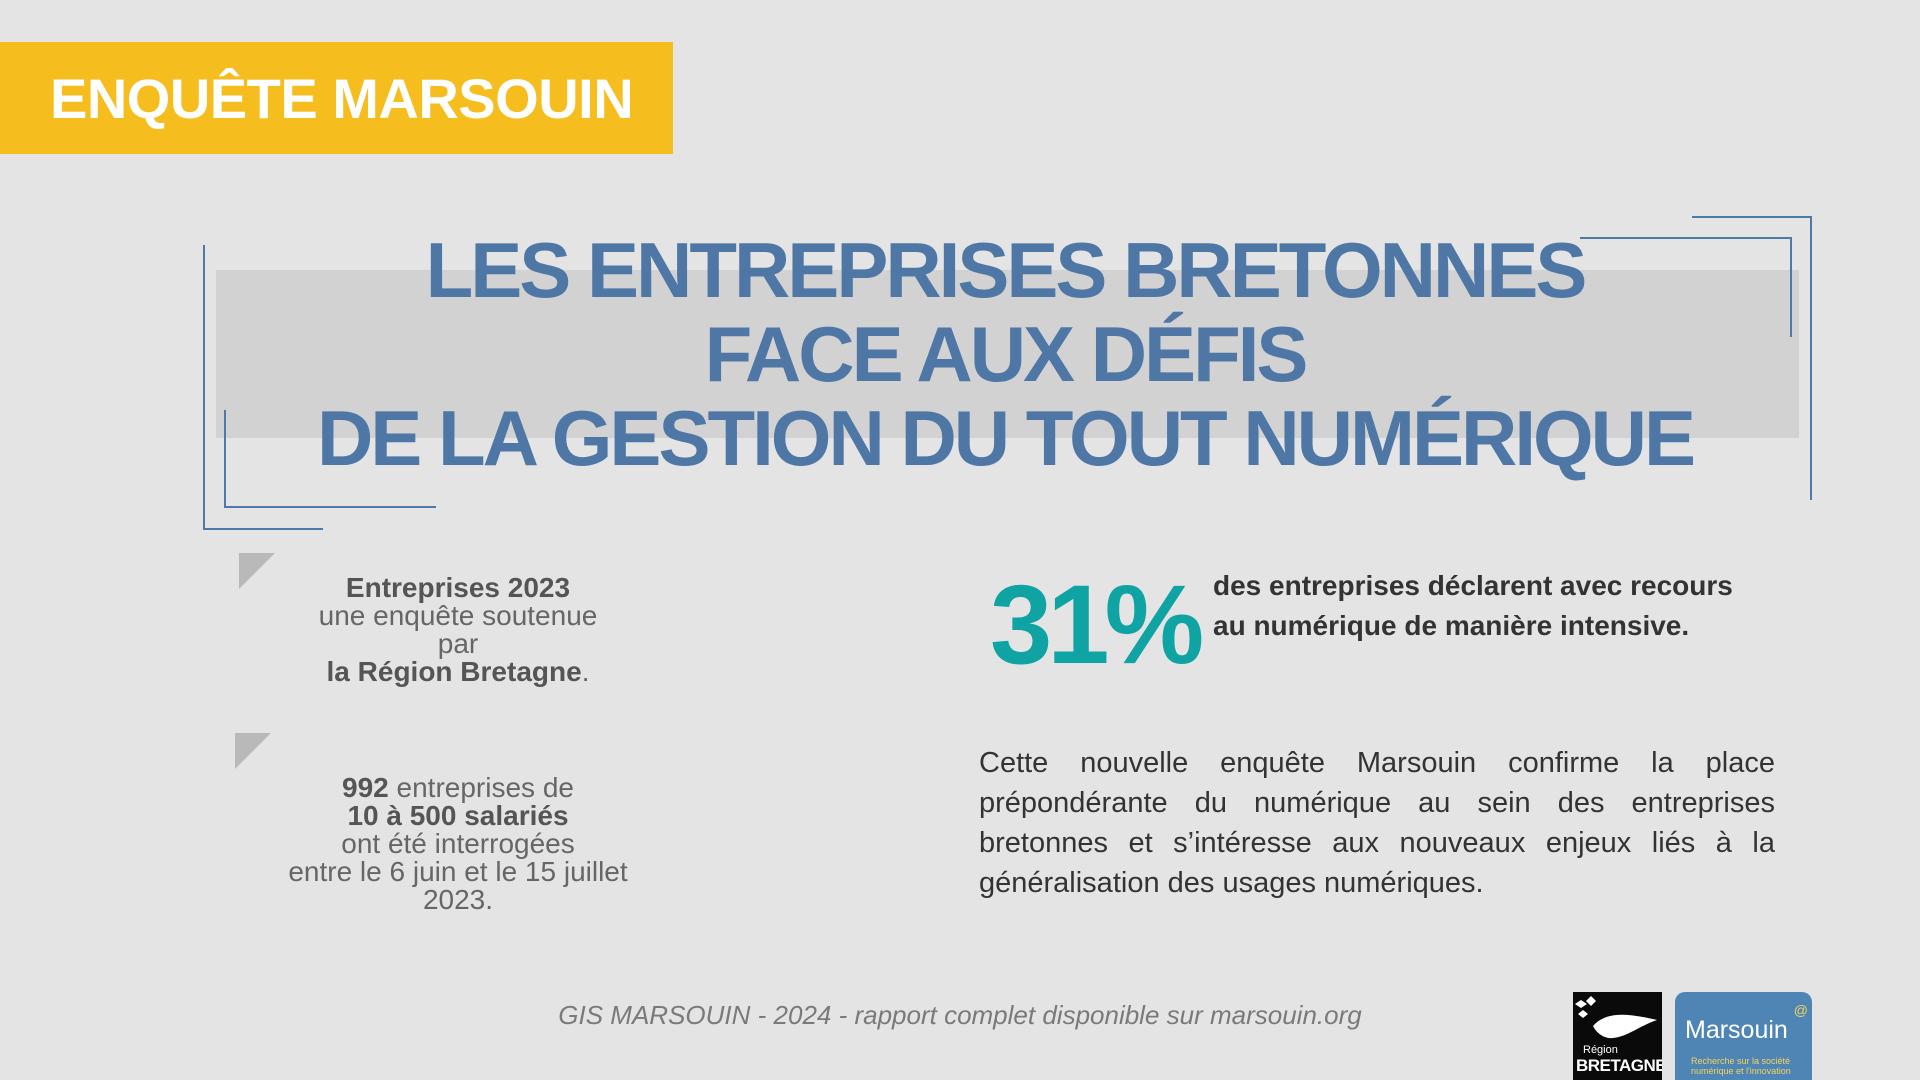 This screenshot has height=1080, width=1920. What do you see at coordinates (458, 587) in the screenshot?
I see `survey-name: Entreprises 2023` at bounding box center [458, 587].